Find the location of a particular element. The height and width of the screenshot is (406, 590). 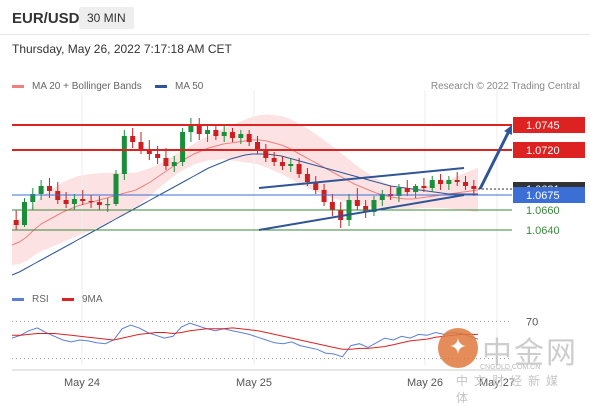

level-label: 1.0660 is located at coordinates (543, 211).